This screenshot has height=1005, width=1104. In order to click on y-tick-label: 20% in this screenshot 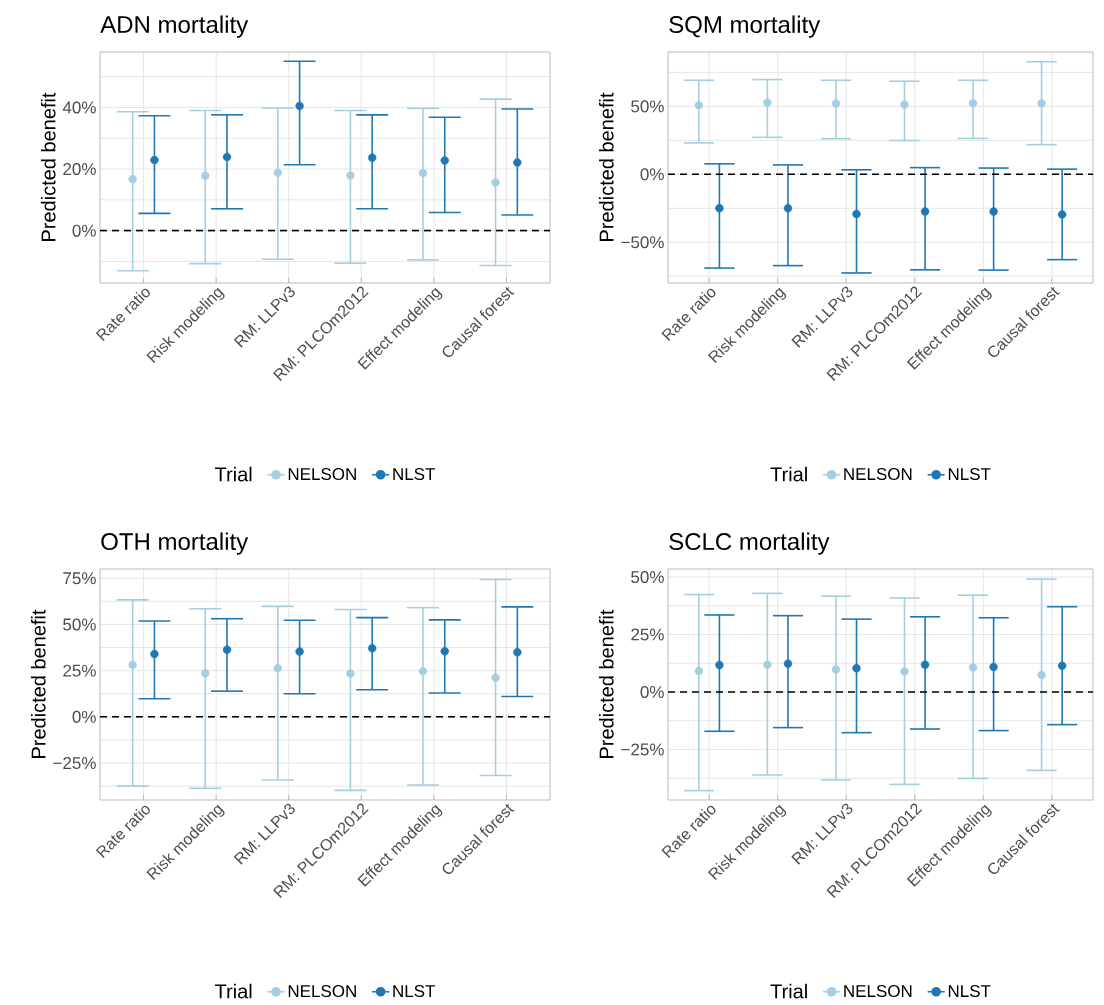, I will do `click(79, 169)`.